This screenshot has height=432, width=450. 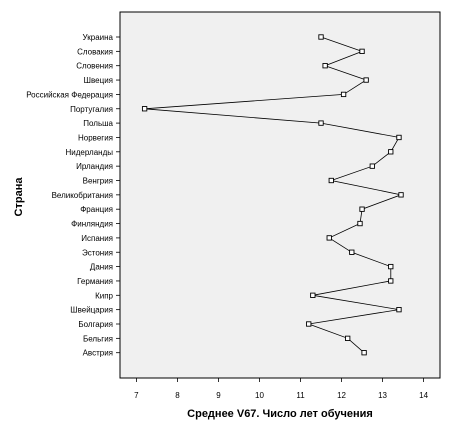 What do you see at coordinates (82, 195) in the screenshot?
I see `y-tick-label: Великобритания` at bounding box center [82, 195].